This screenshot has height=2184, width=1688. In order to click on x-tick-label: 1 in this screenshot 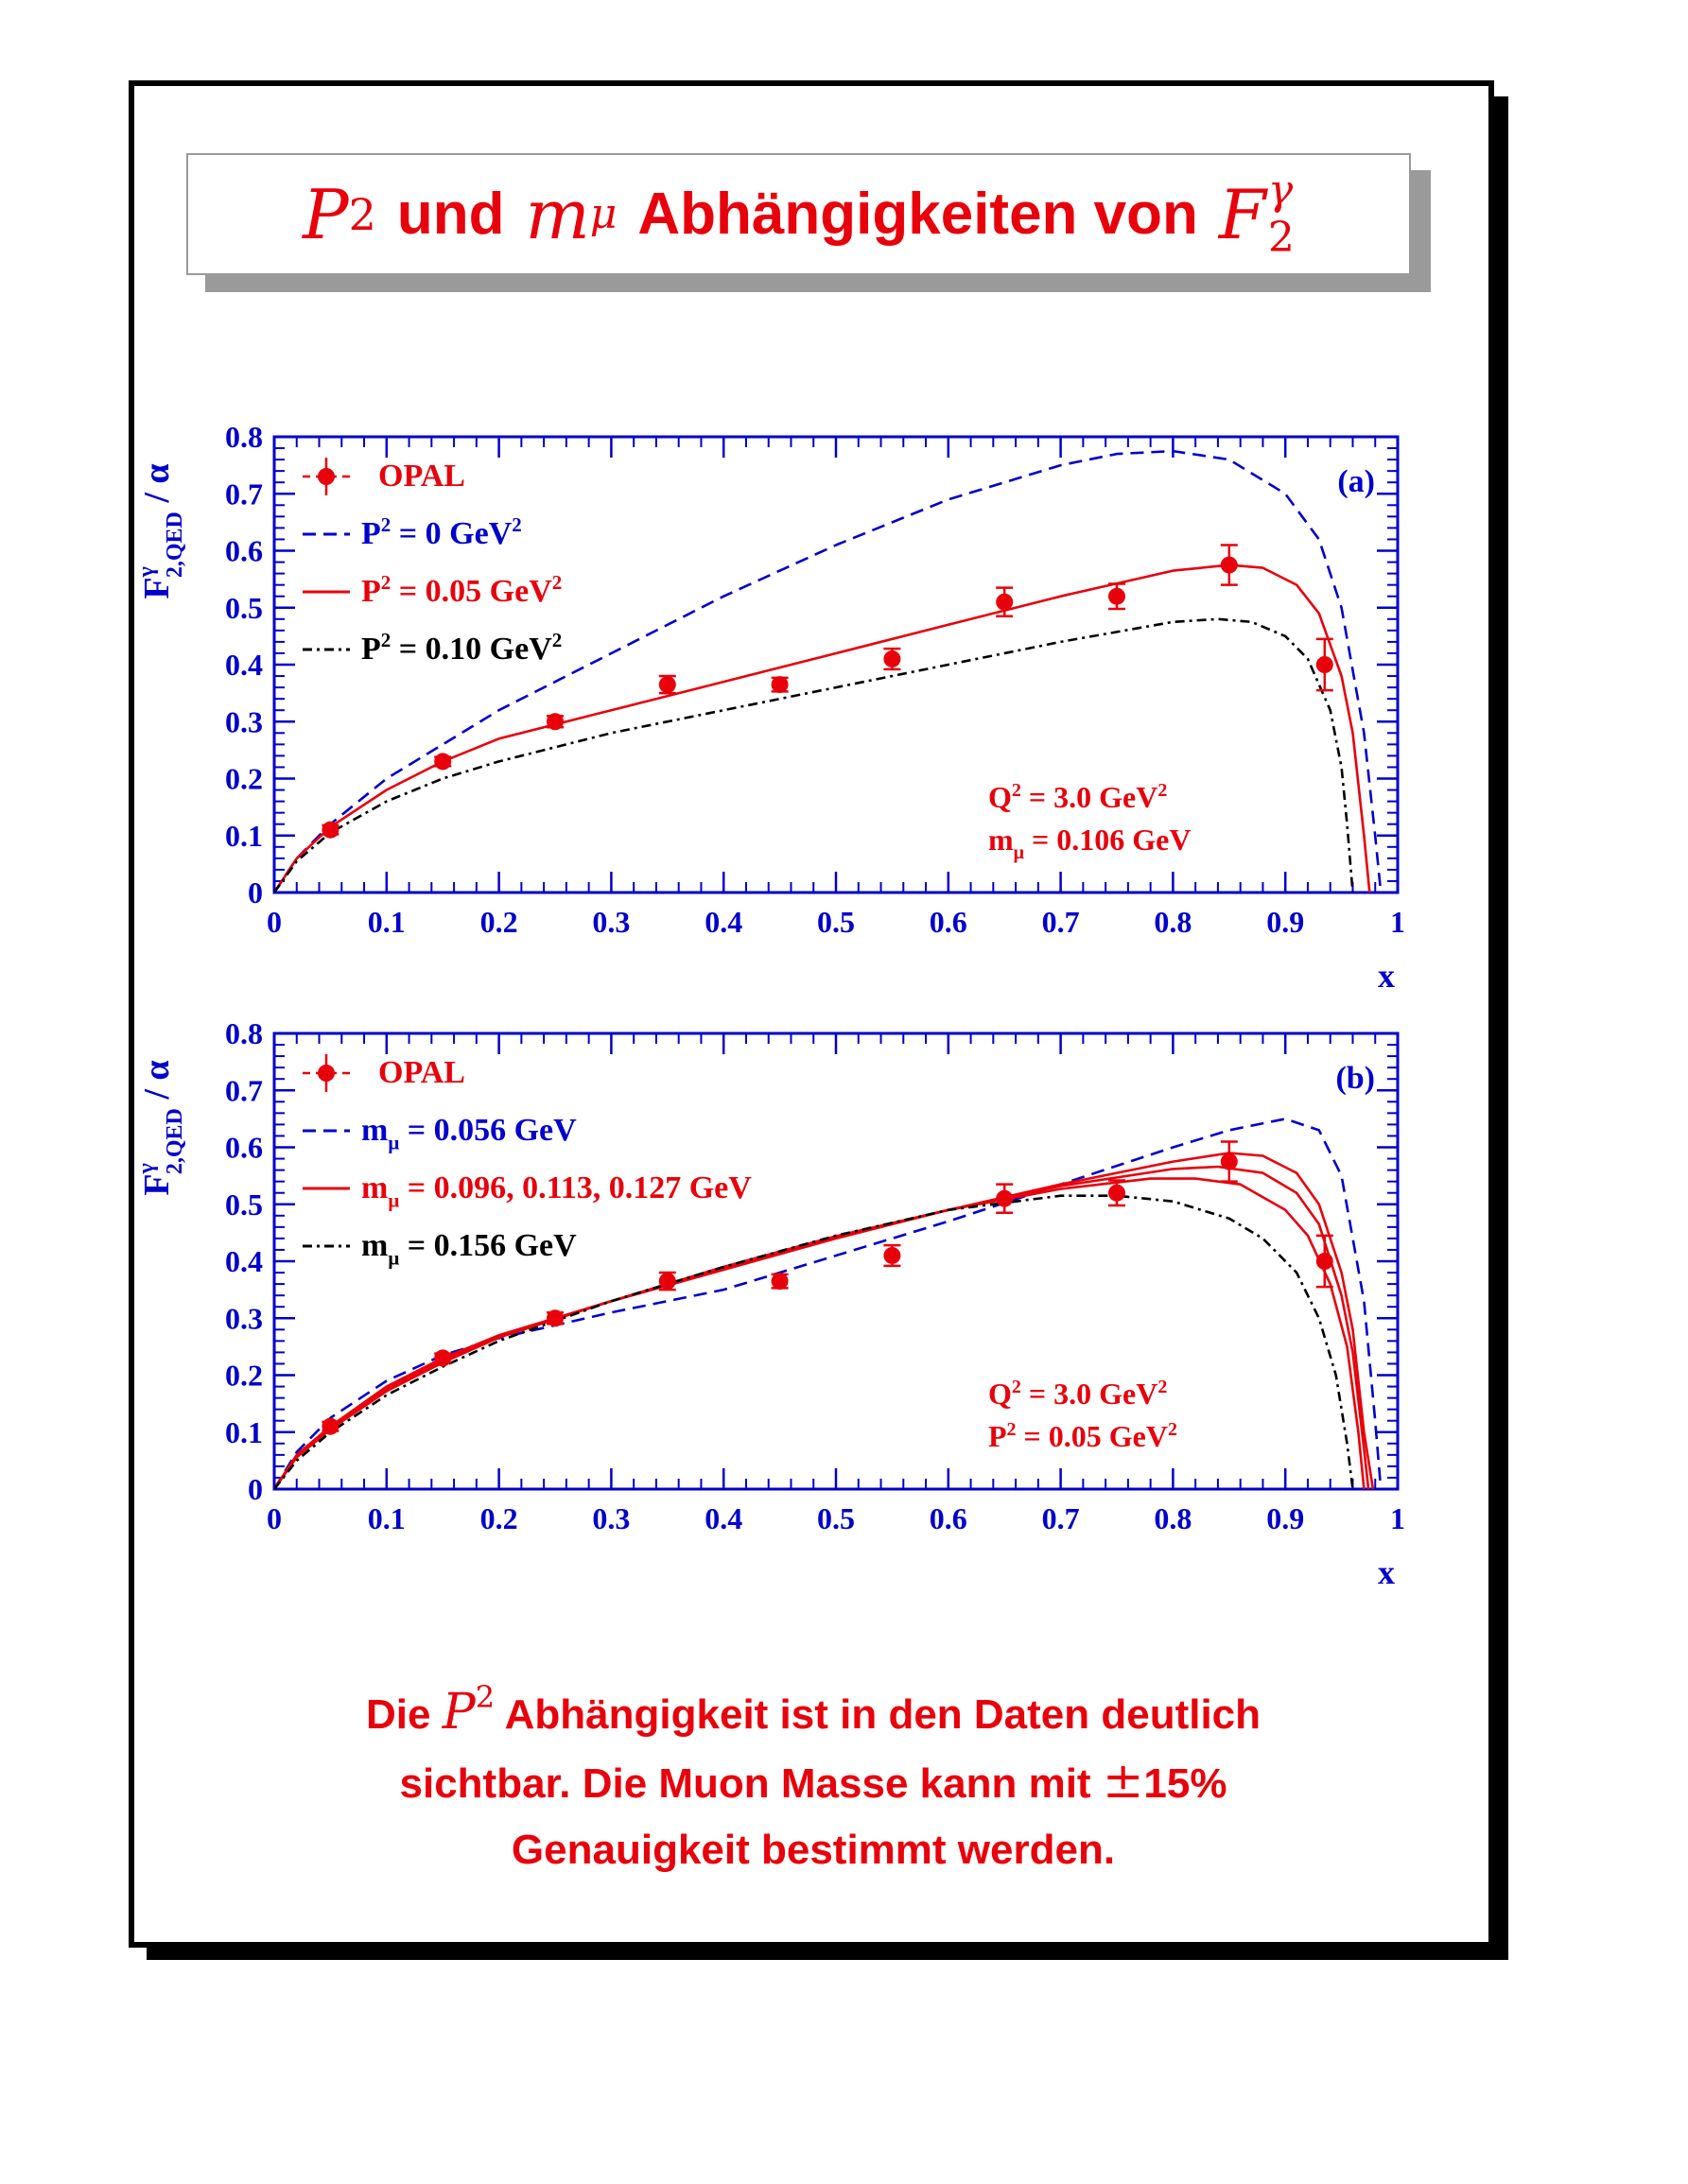, I will do `click(1397, 922)`.